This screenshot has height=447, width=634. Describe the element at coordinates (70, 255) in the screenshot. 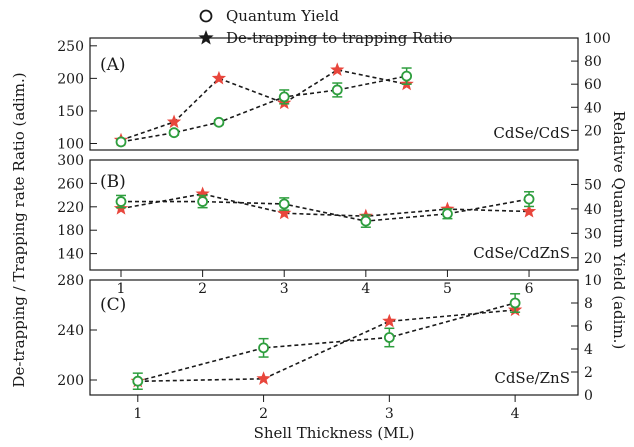

I see `y-left-tick-label: 140` at that location.